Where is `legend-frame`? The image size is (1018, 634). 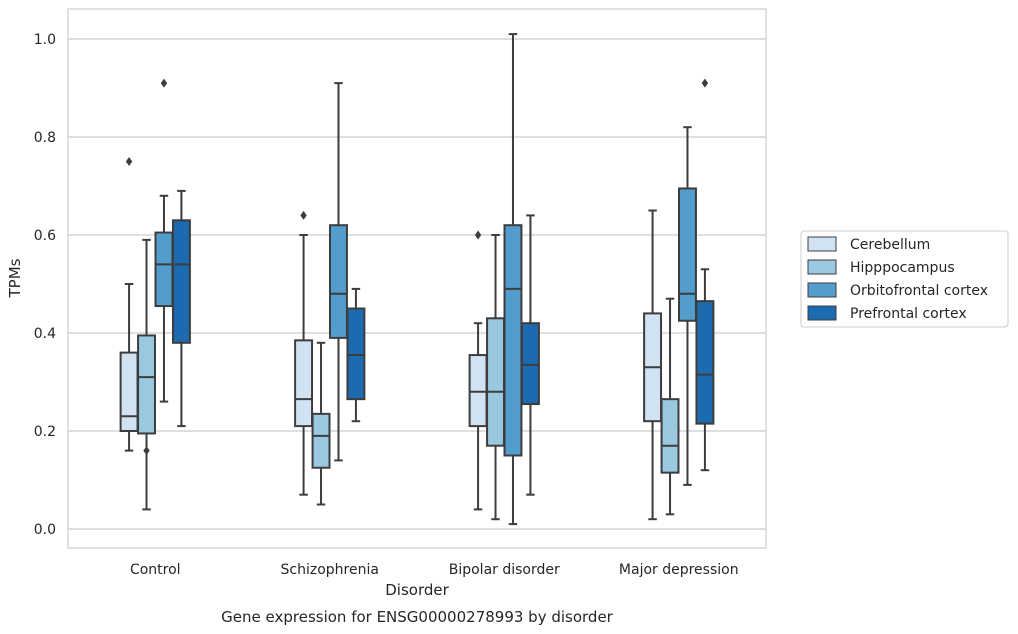
legend-frame is located at coordinates (904, 279).